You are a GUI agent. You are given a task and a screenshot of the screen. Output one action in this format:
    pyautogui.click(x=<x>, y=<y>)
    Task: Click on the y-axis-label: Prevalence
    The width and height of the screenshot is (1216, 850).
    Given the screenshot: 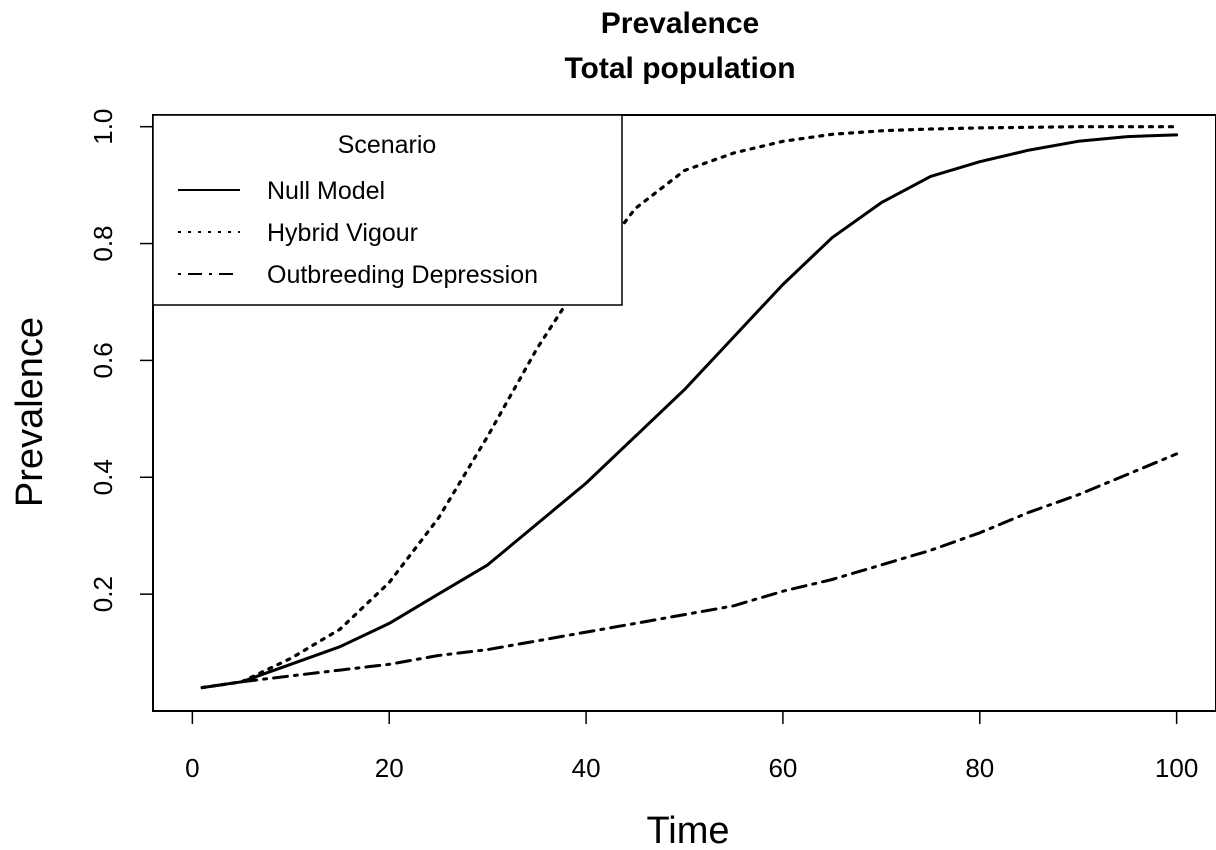 What is the action you would take?
    pyautogui.click(x=30, y=412)
    